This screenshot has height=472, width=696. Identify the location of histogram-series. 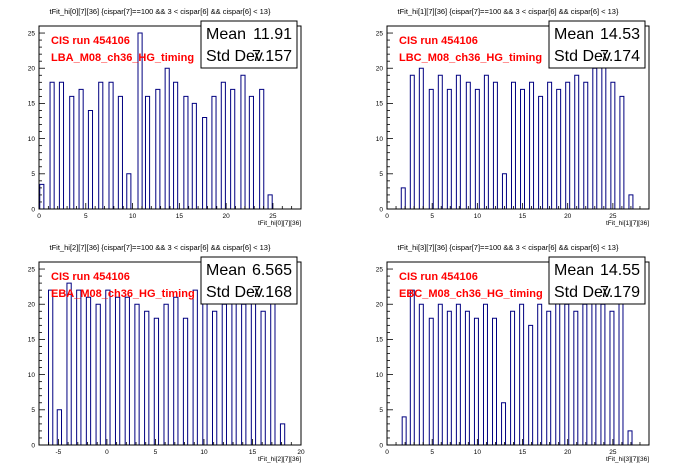
(518, 135).